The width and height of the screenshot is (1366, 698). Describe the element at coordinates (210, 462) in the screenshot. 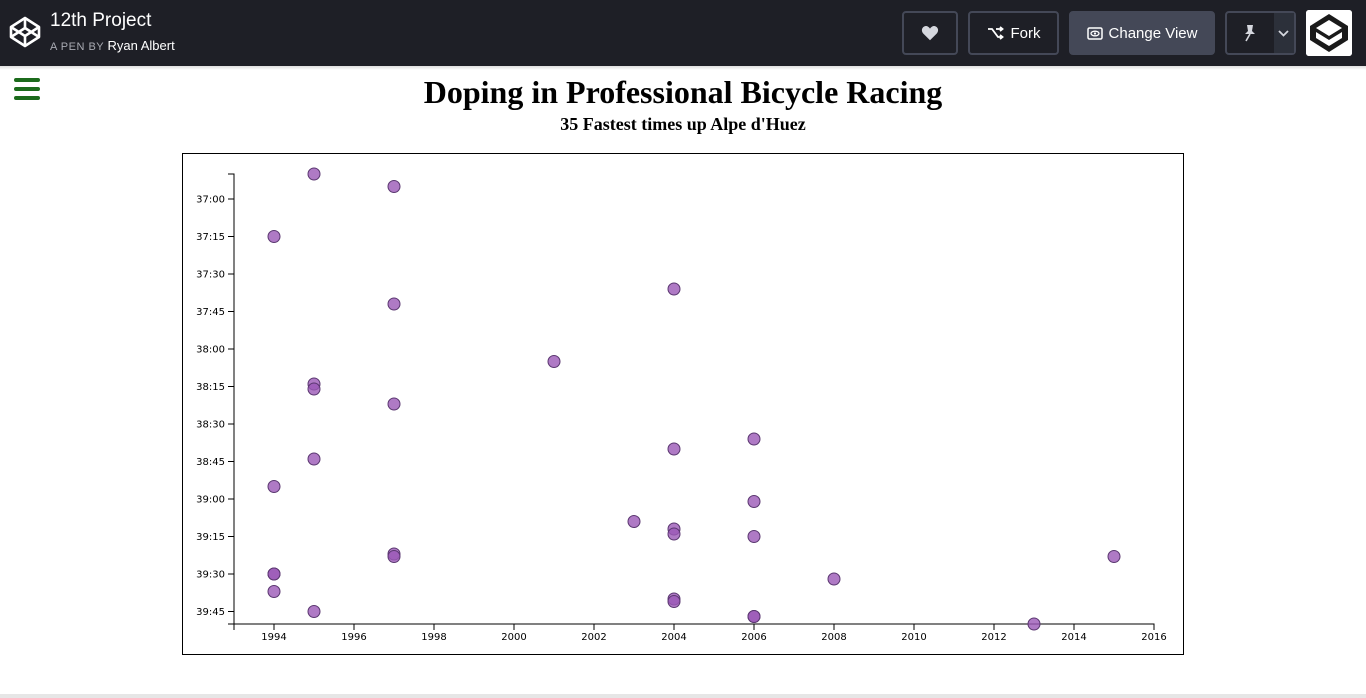

I see `y-tick-label: 38:45` at that location.